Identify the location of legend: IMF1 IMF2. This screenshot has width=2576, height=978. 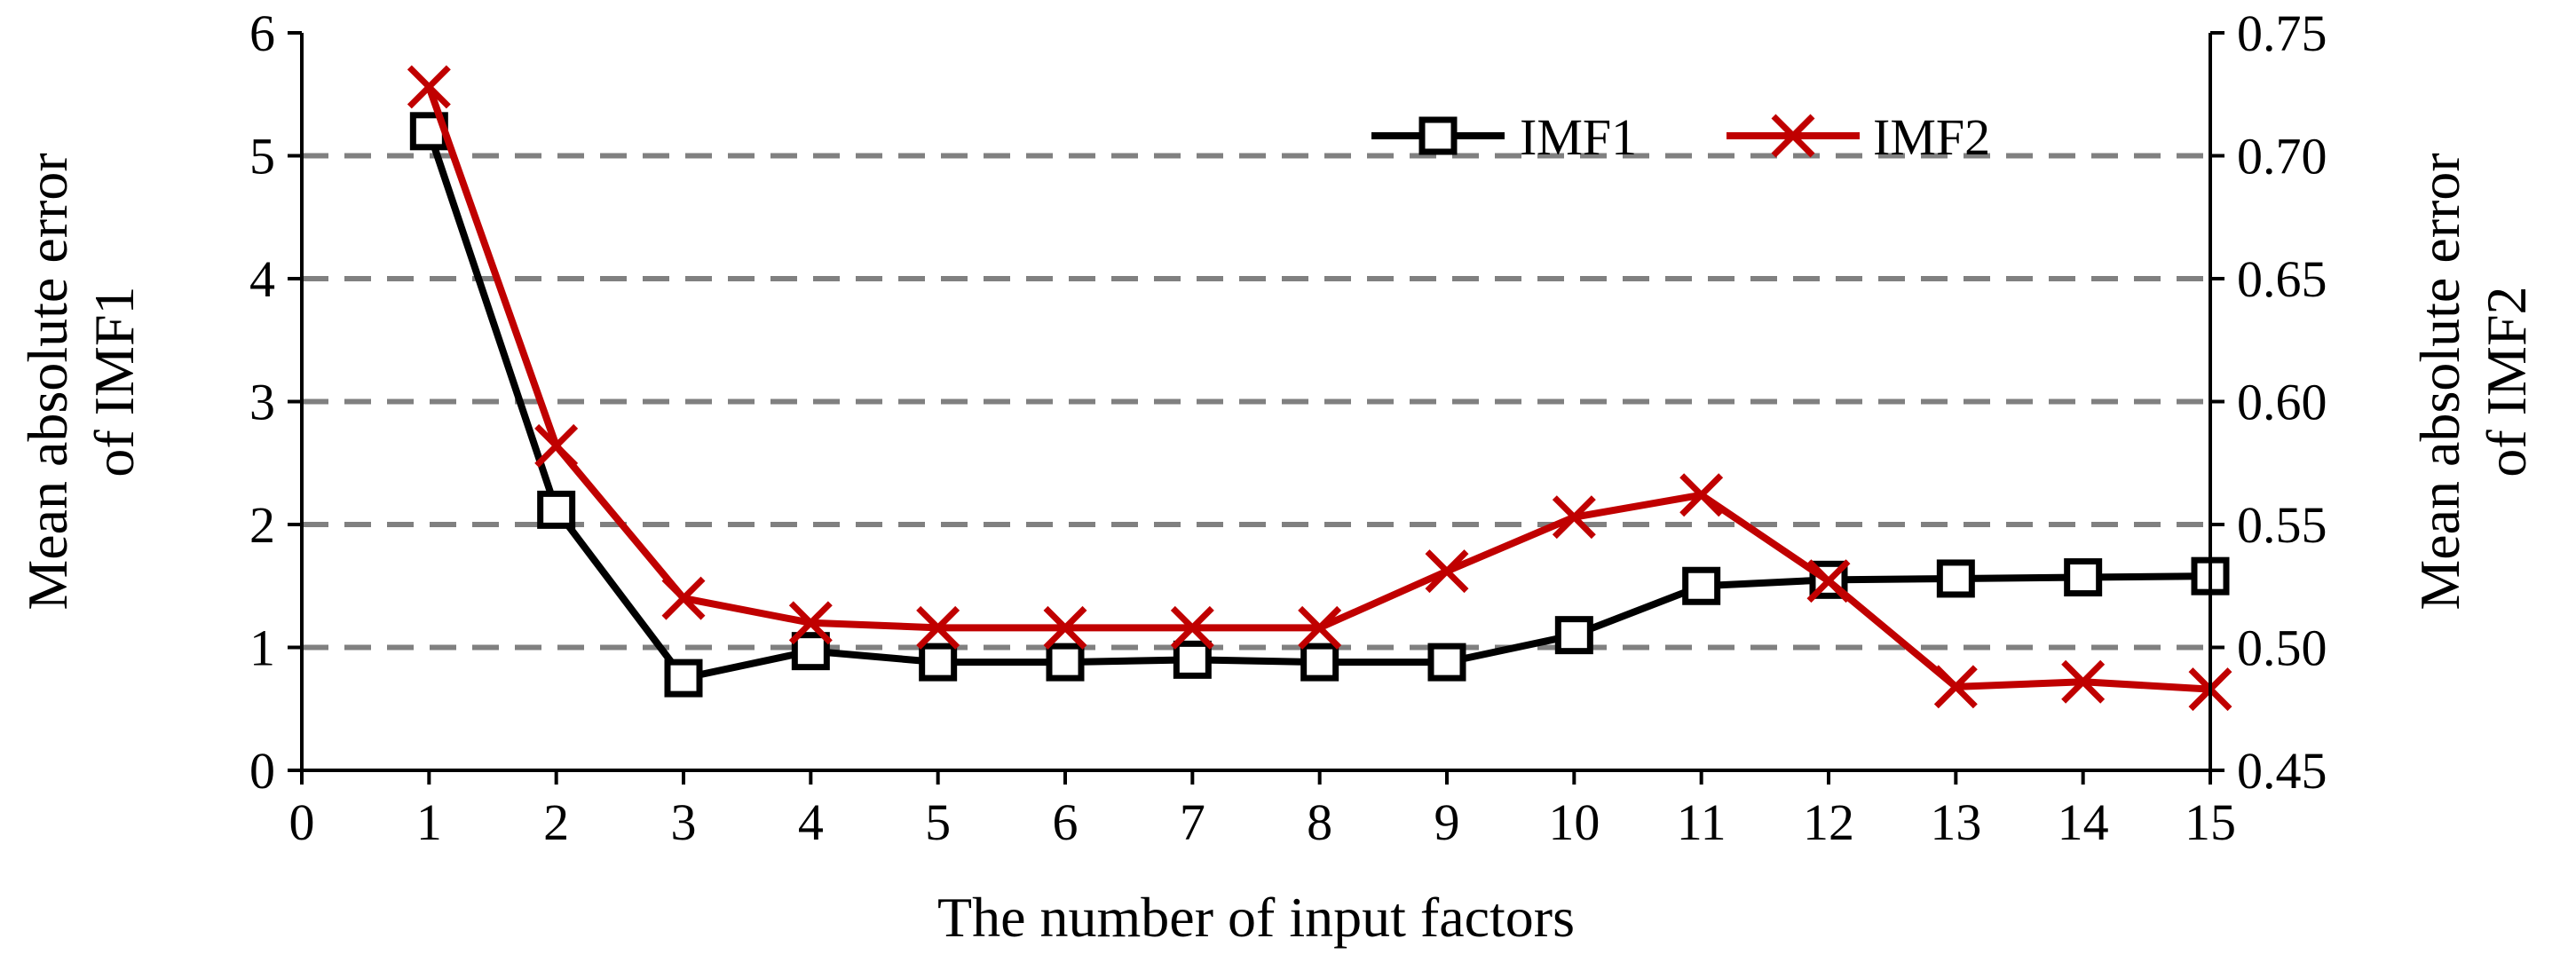
(1680, 137).